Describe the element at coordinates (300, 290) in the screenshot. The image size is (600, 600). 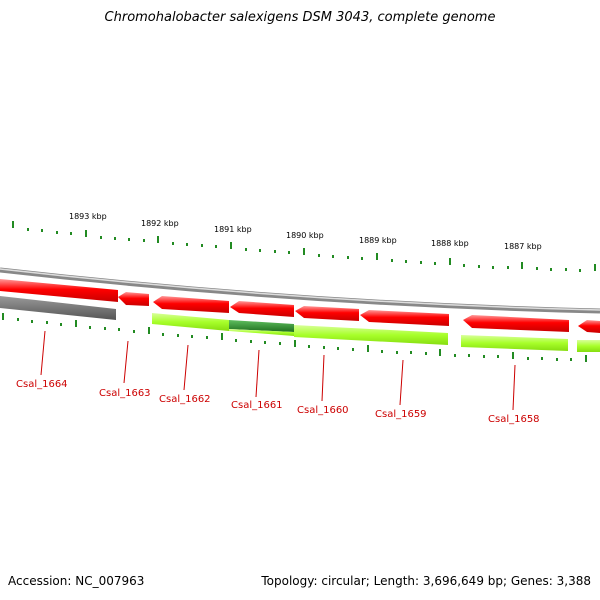
I see `genome-backbone` at that location.